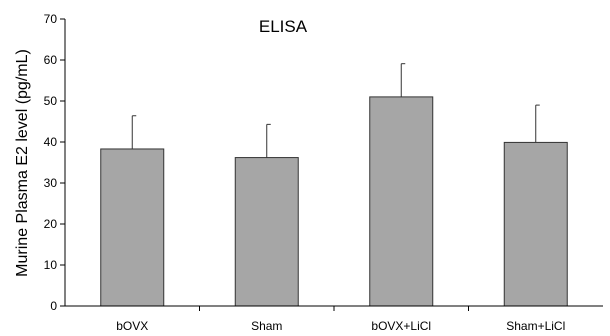 Image resolution: width=610 pixels, height=336 pixels. Describe the element at coordinates (535, 224) in the screenshot. I see `bar-sham-licl` at that location.